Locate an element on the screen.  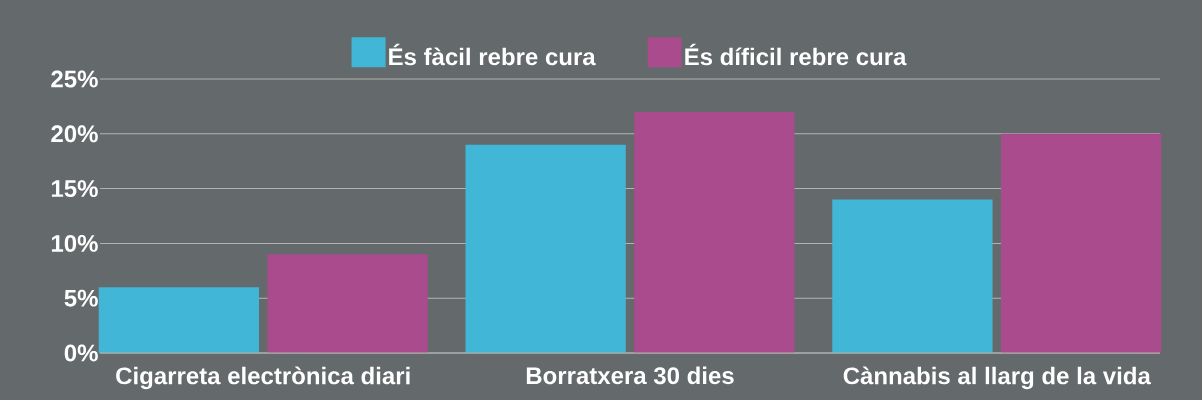
y-tick-label: 20% is located at coordinates (74, 134).